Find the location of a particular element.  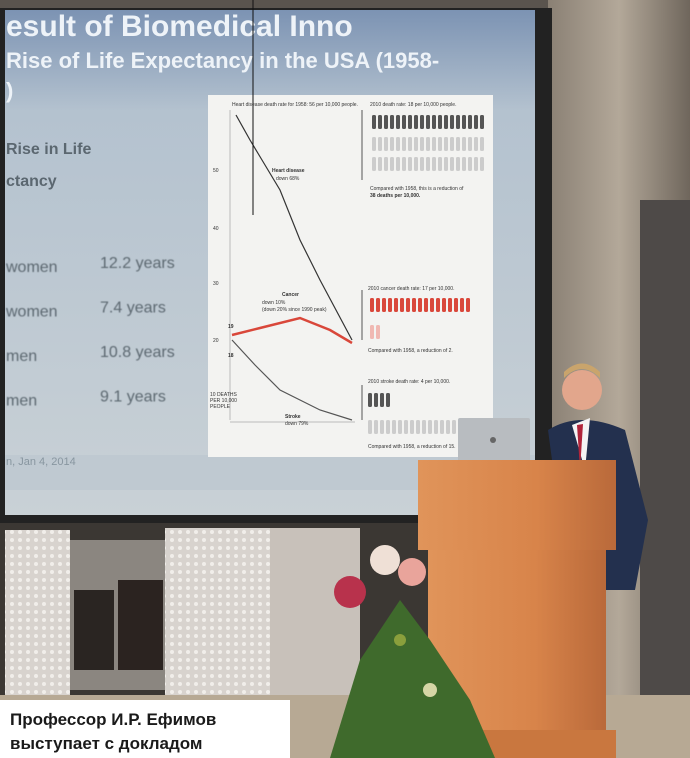

caption: выступает с докладом is located at coordinates (106, 743).